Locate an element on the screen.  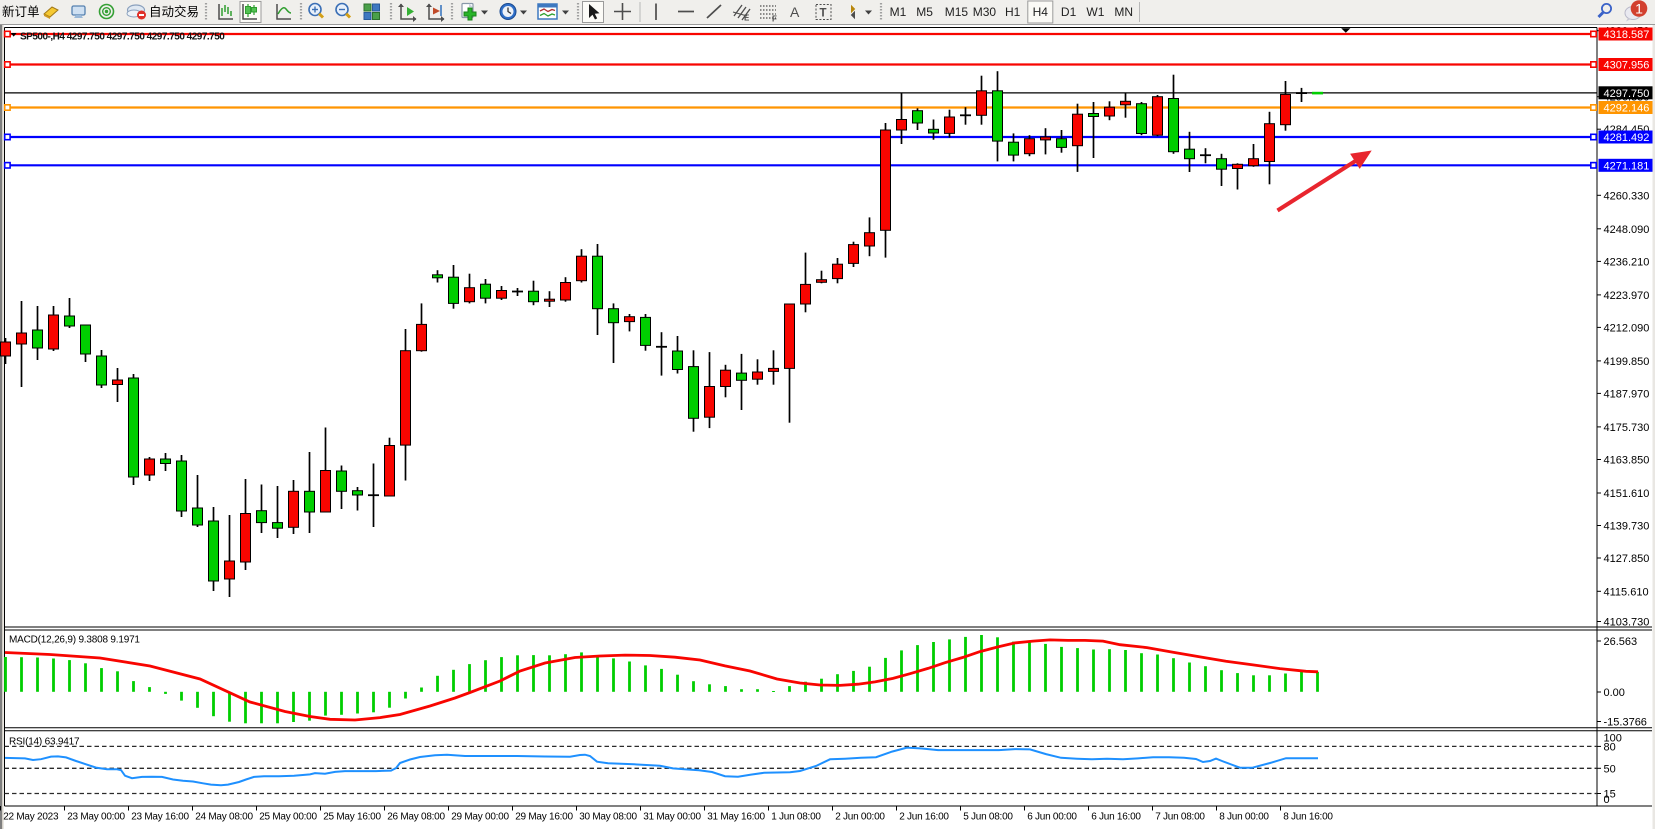
svg-text: 4139.730 is located at coordinates (1627, 527).